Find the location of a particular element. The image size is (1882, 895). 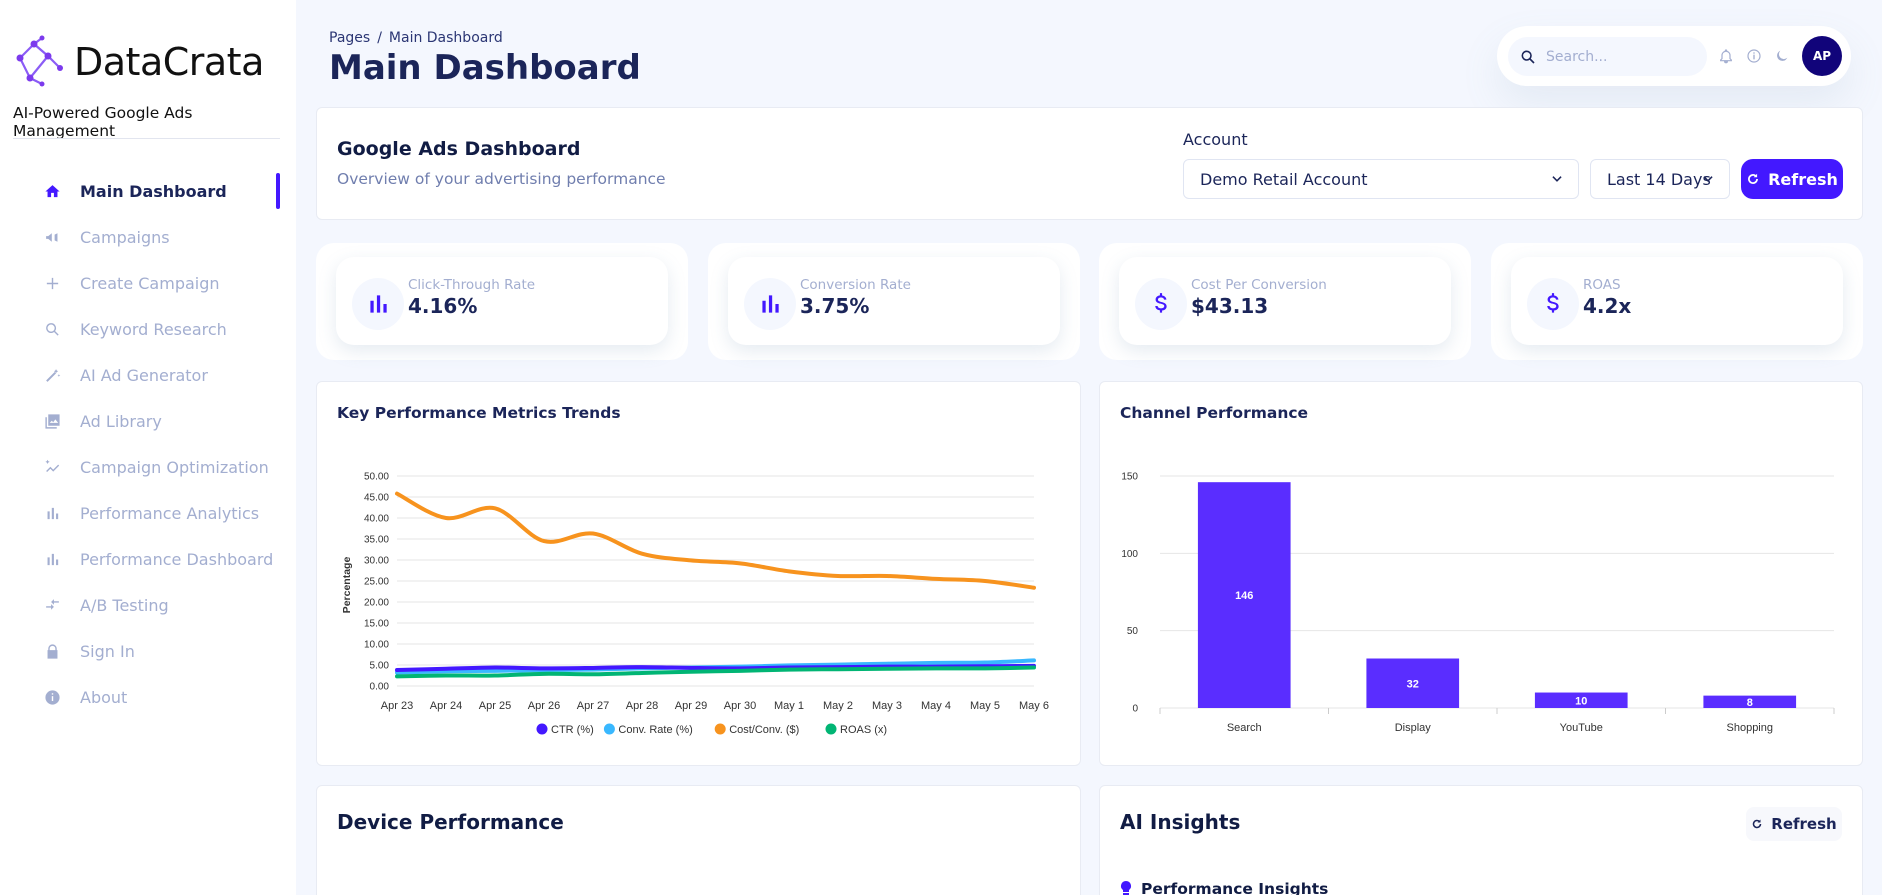

ads-dashboard-title: Google Ads Dashboard is located at coordinates (459, 149).